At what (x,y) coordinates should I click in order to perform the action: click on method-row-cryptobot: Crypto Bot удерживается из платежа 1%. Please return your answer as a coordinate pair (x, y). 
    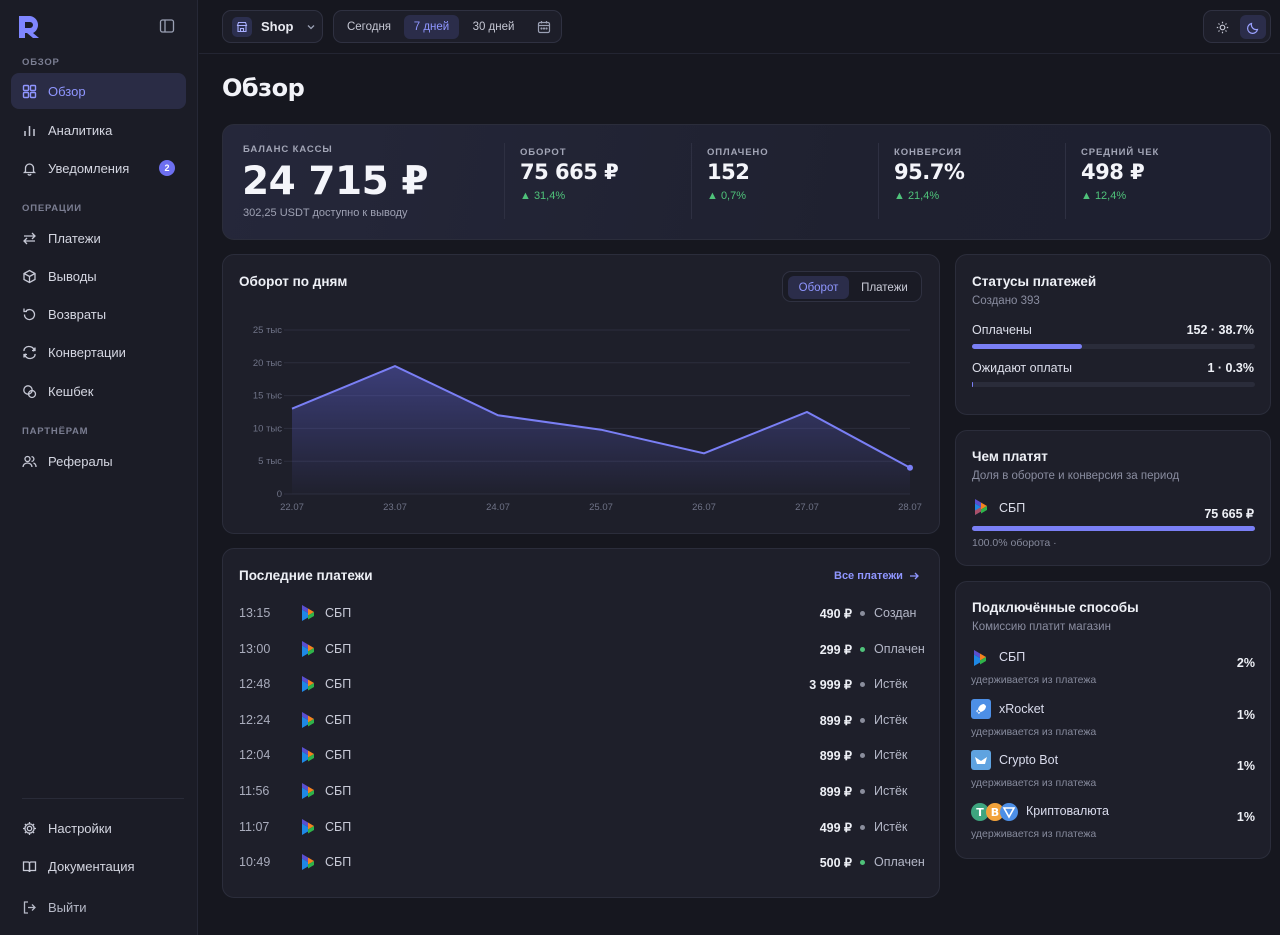
    Looking at the image, I should click on (1113, 771).